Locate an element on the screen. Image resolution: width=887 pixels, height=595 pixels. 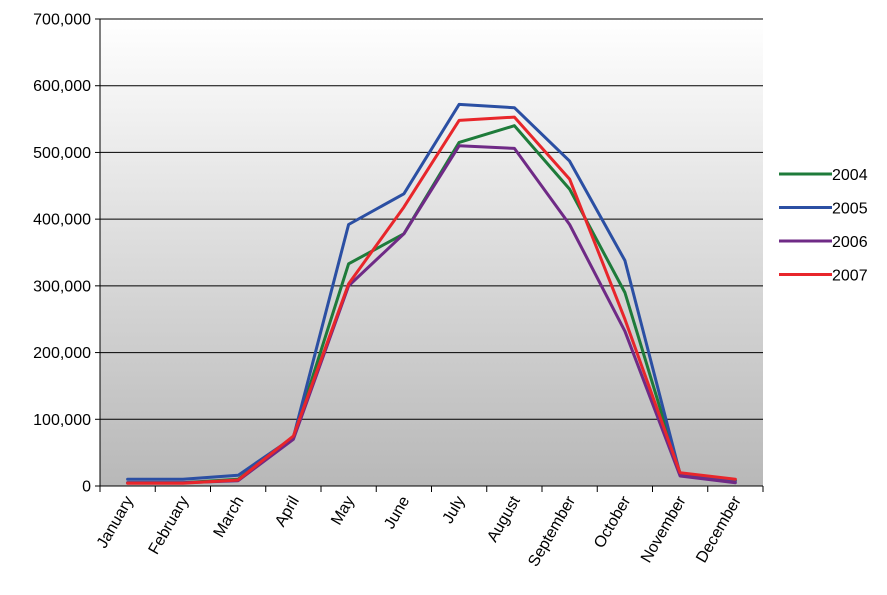
x-tick-label: January is located at coordinates (115, 523).